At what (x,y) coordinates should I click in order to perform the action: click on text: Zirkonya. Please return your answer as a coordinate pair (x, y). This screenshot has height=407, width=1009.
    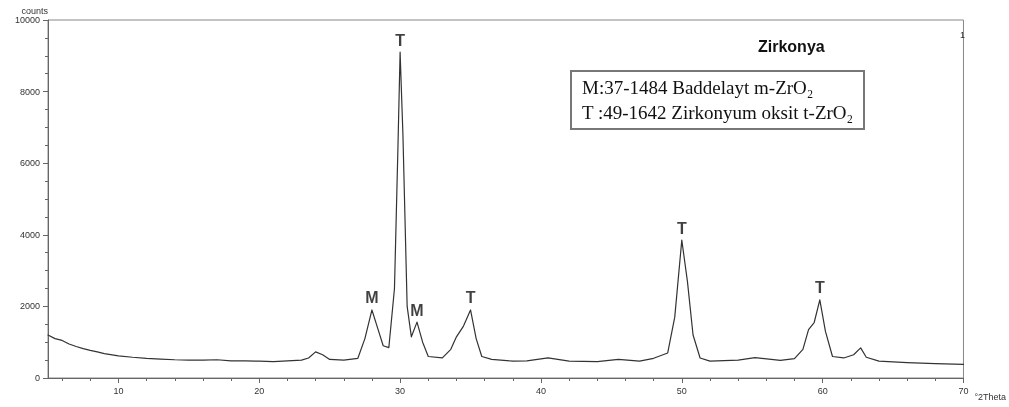
    Looking at the image, I should click on (791, 46).